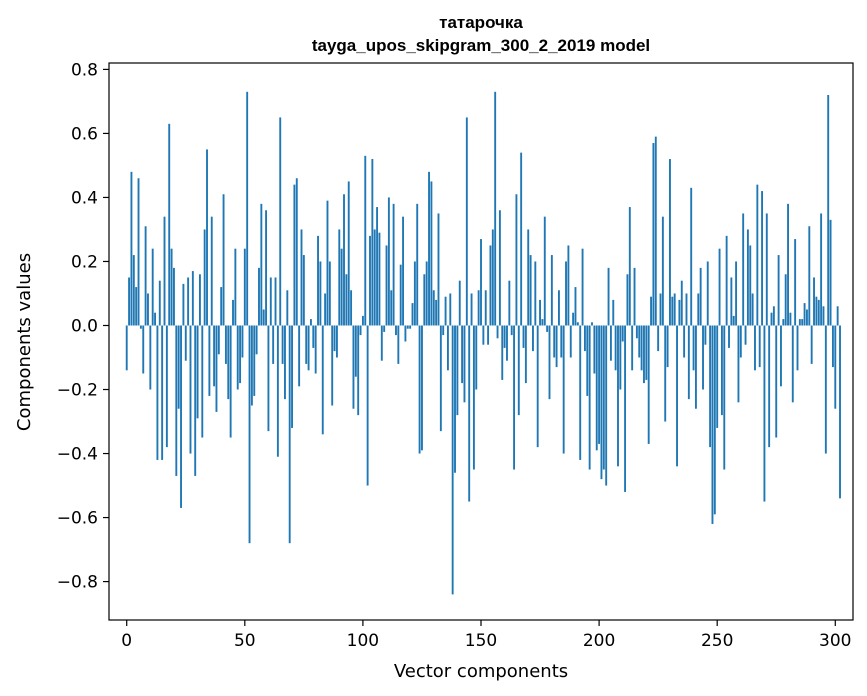 Image resolution: width=867 pixels, height=696 pixels. What do you see at coordinates (77, 391) in the screenshot?
I see `y-tick-label: −0.2` at bounding box center [77, 391].